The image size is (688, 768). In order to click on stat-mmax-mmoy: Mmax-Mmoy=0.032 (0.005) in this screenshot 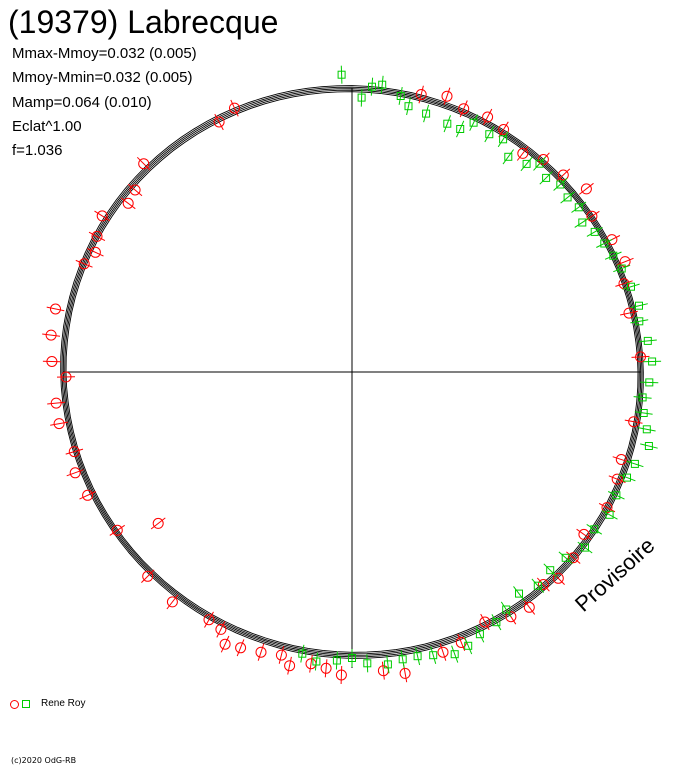, I will do `click(104, 53)`.